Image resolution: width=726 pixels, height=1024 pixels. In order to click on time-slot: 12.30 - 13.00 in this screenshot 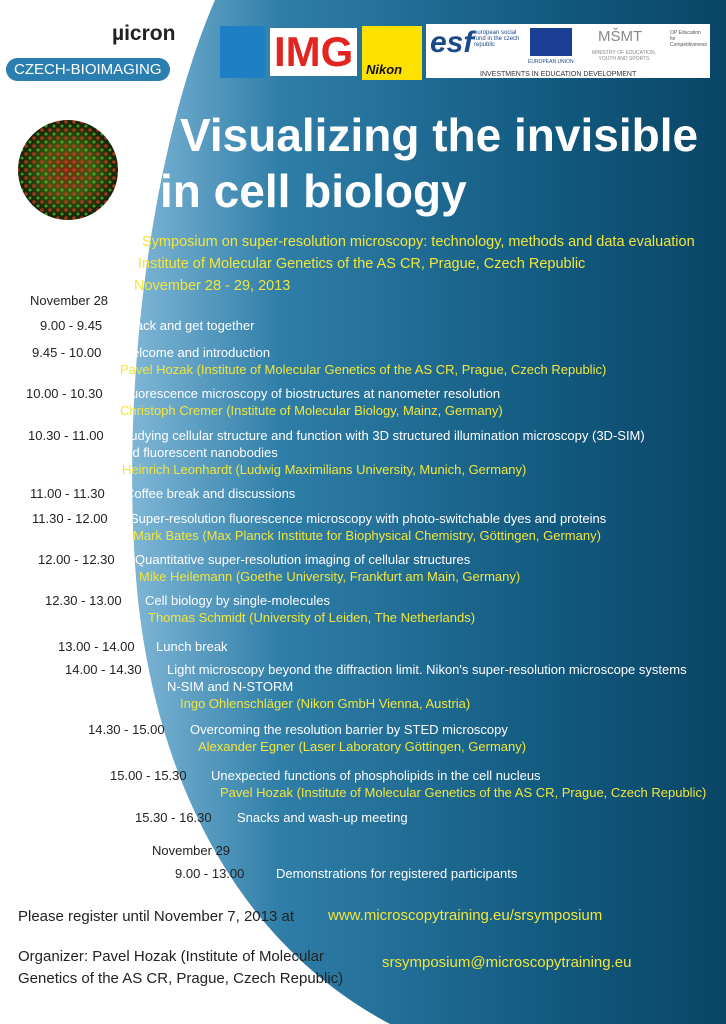, I will do `click(83, 600)`.